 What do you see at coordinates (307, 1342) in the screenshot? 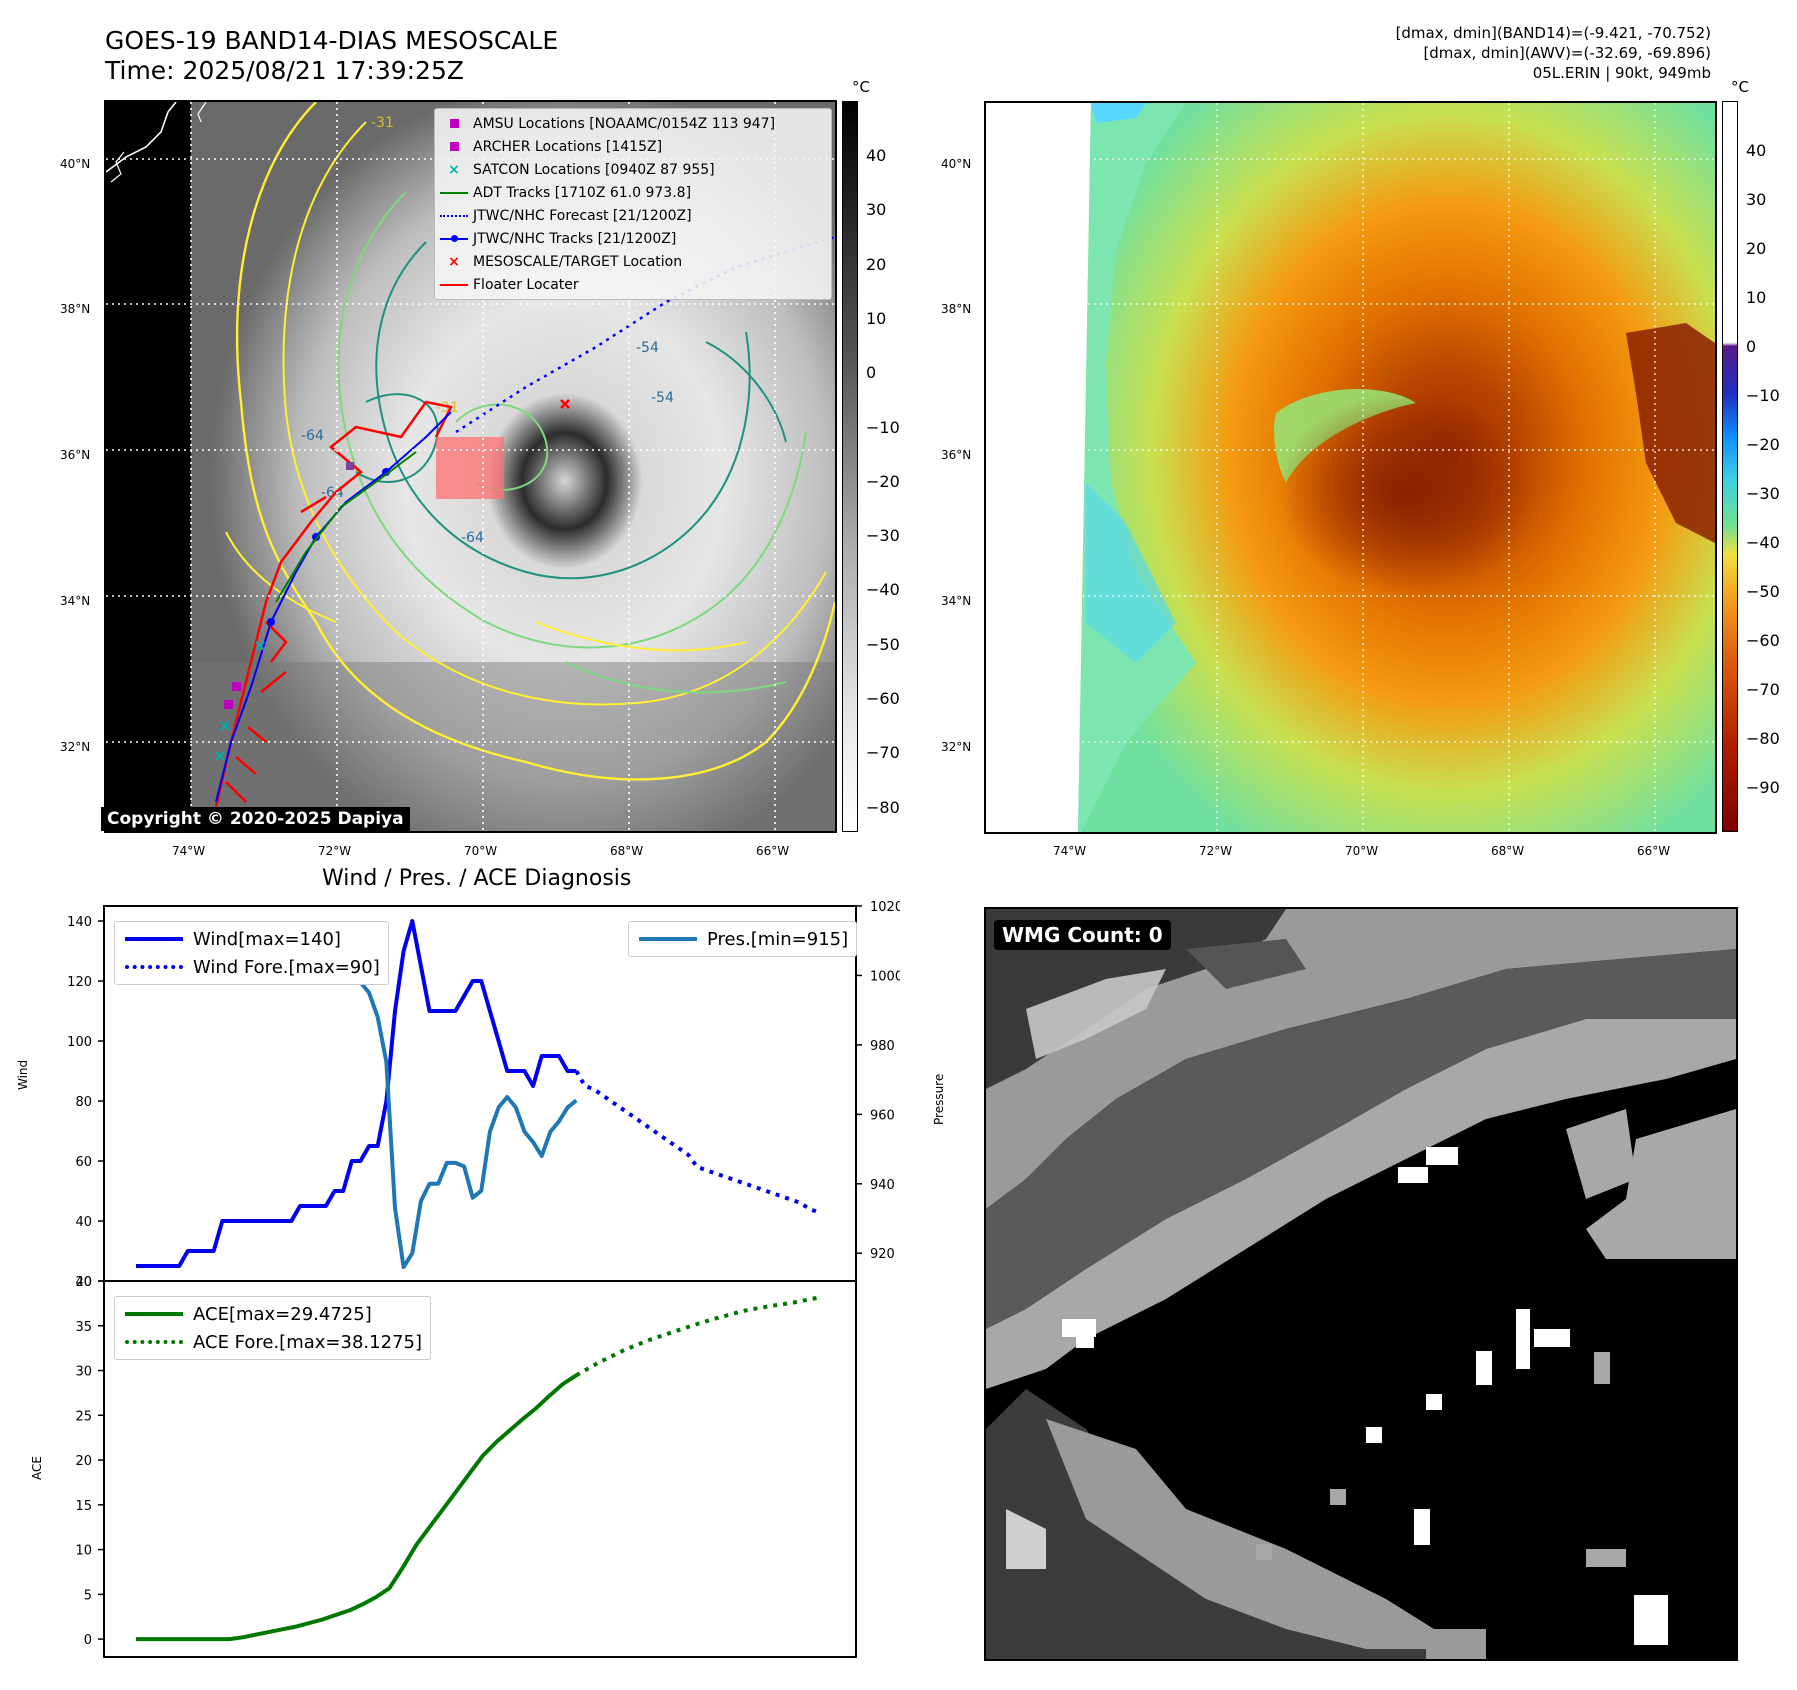
I see `legend-label: ACE Fore.[max=38.1275]` at bounding box center [307, 1342].